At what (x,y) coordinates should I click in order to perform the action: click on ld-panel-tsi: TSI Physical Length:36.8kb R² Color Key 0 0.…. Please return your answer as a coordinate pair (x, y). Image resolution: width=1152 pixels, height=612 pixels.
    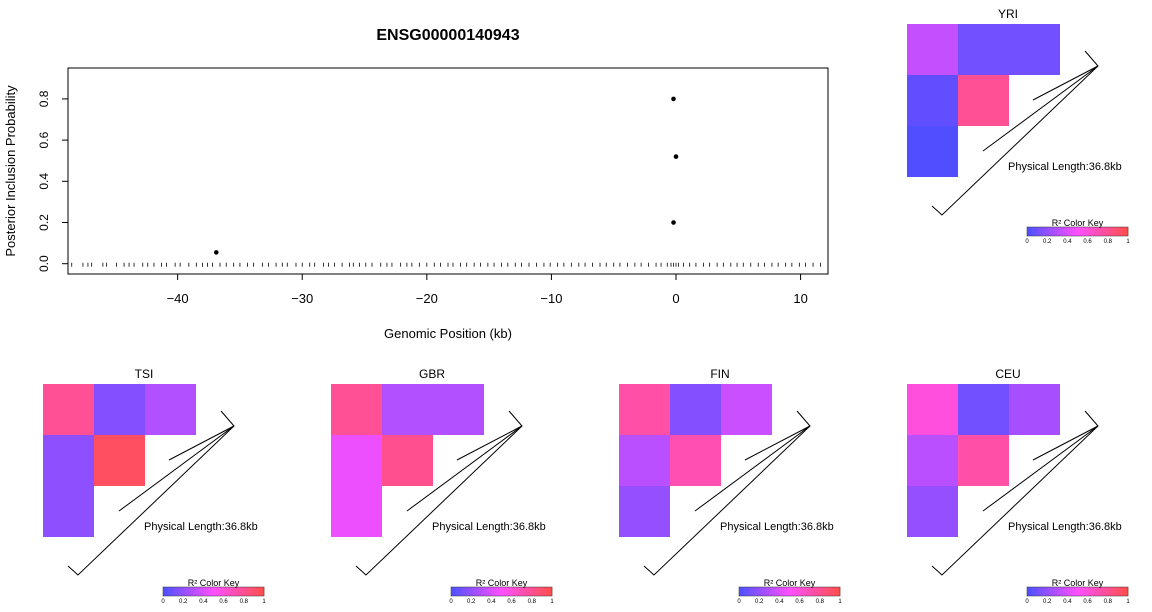
    Looking at the image, I should click on (154, 486).